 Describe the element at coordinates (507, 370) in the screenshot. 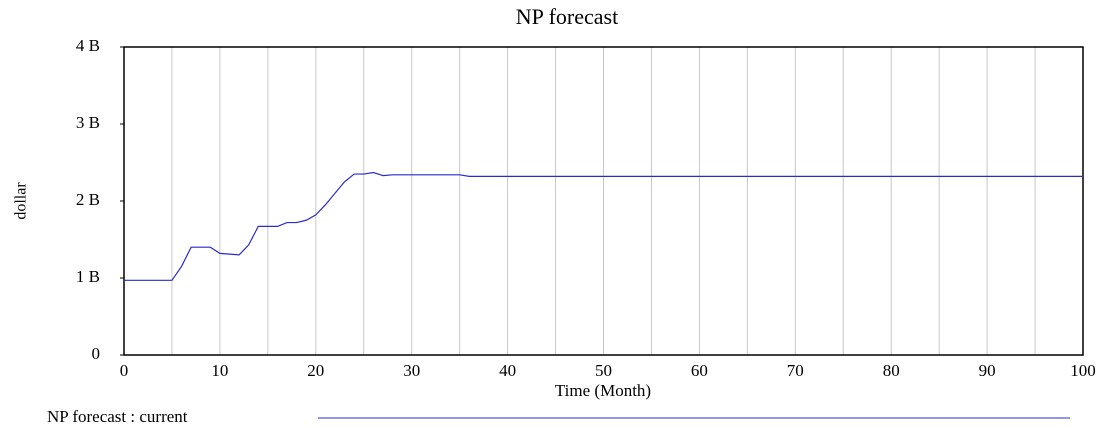

I see `x-tick-label: 40` at that location.